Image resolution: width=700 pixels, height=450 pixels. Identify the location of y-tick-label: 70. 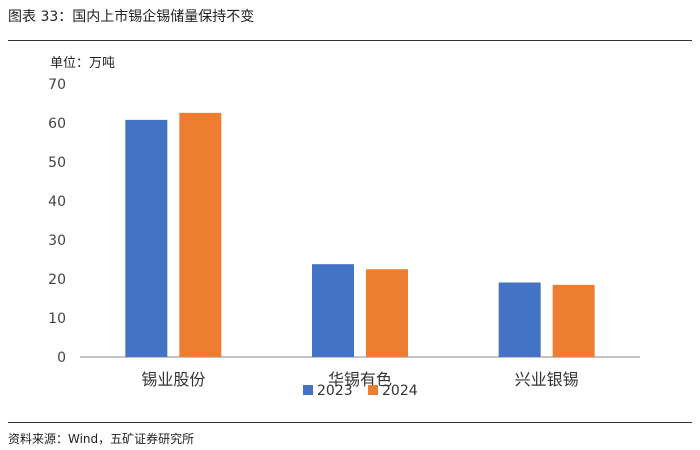
(57, 85).